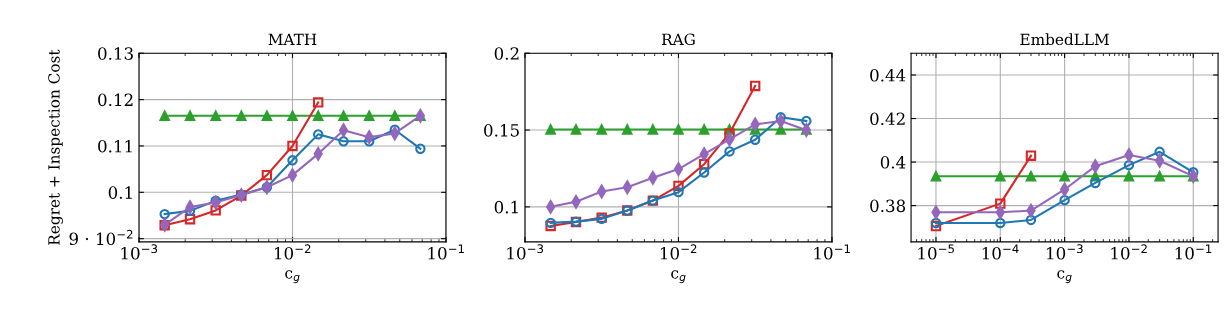 The height and width of the screenshot is (315, 1230). What do you see at coordinates (888, 75) in the screenshot?
I see `y-tick-label: 0.44` at bounding box center [888, 75].